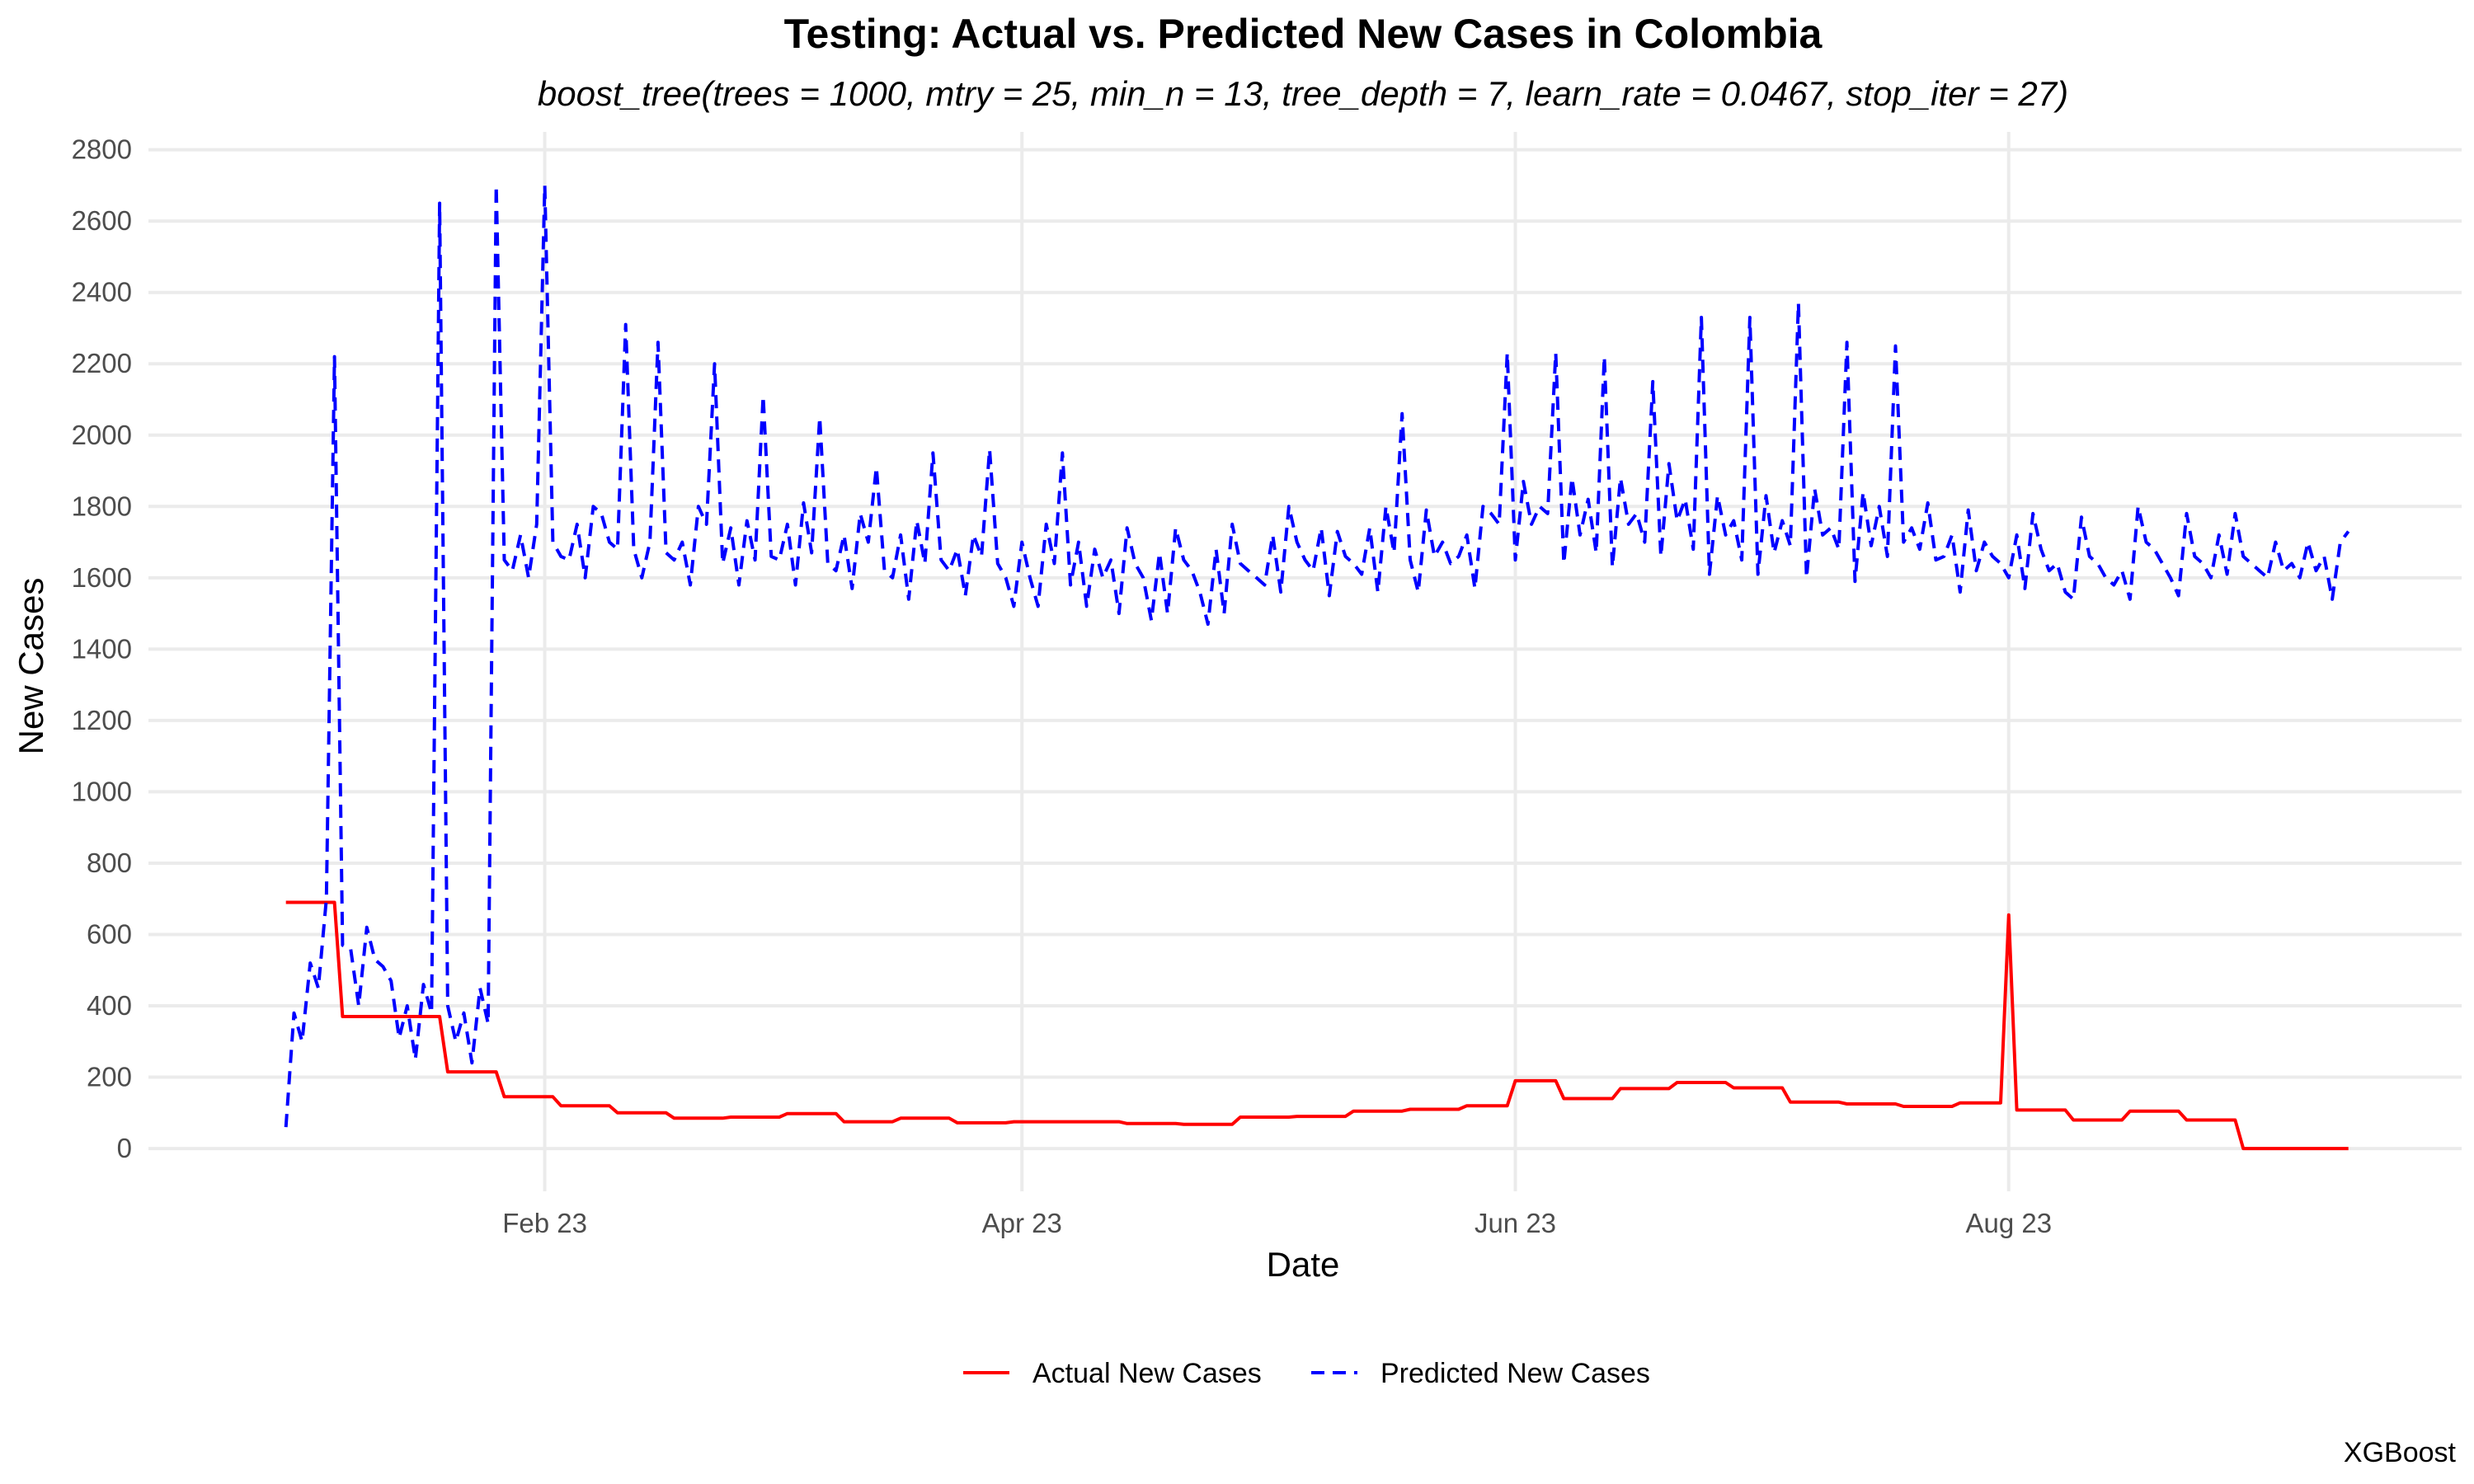 This screenshot has width=2474, height=1484. I want to click on x-tick-label: Jun 23, so click(1515, 1223).